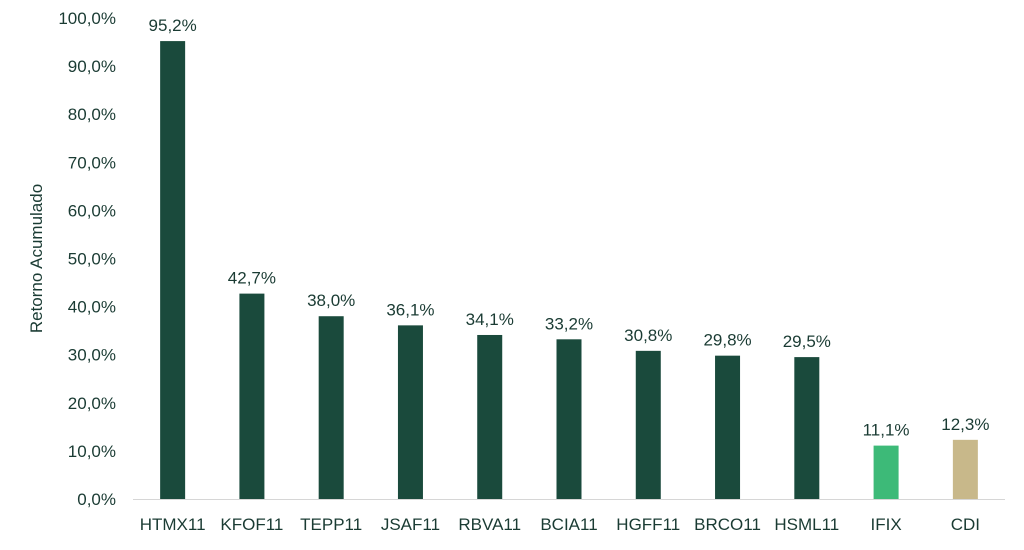 The height and width of the screenshot is (550, 1024). Describe the element at coordinates (807, 341) in the screenshot. I see `data-label: 29,5%` at that location.